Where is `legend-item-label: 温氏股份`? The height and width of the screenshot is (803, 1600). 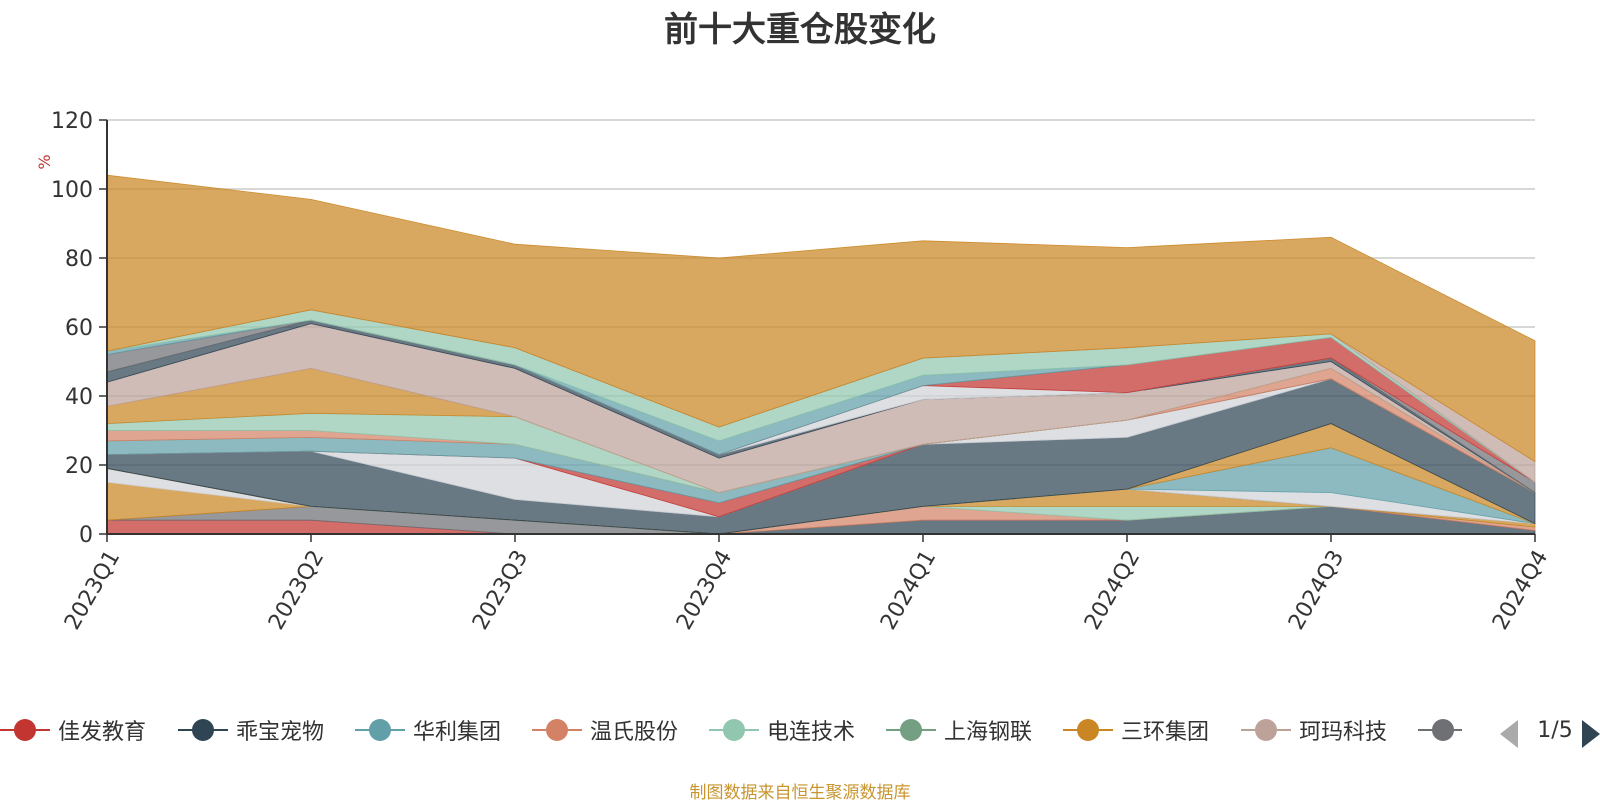
legend-item-label: 温氏股份 is located at coordinates (634, 732).